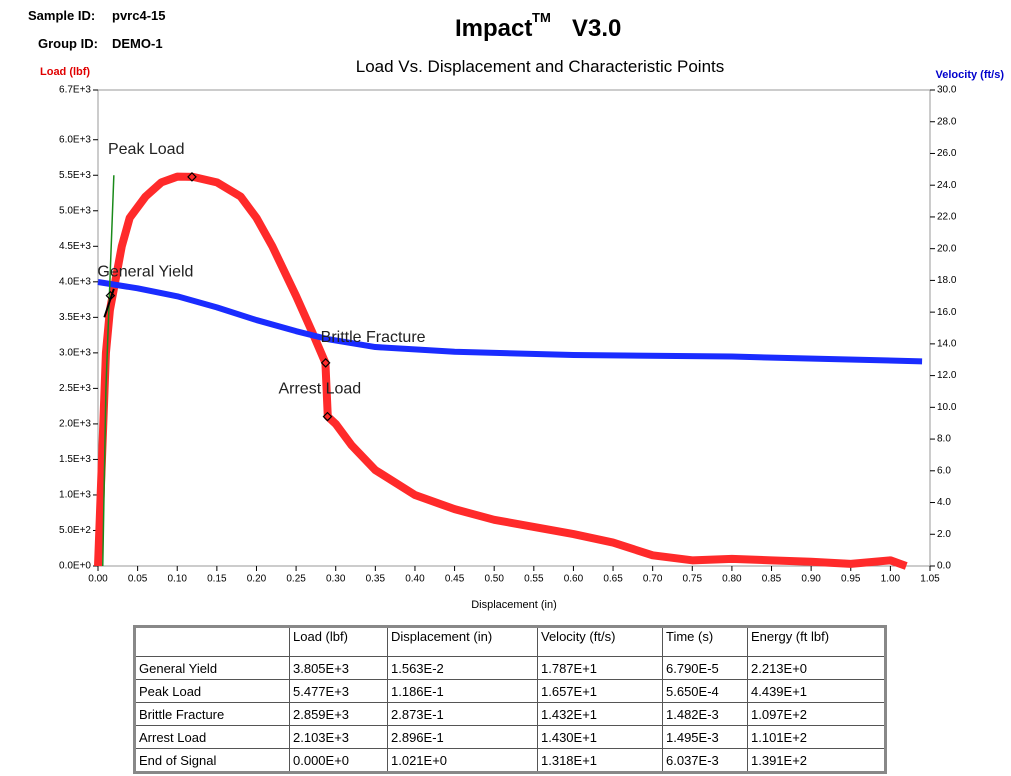 The image size is (1011, 776). I want to click on y2-tick-label: 24.0, so click(947, 185).